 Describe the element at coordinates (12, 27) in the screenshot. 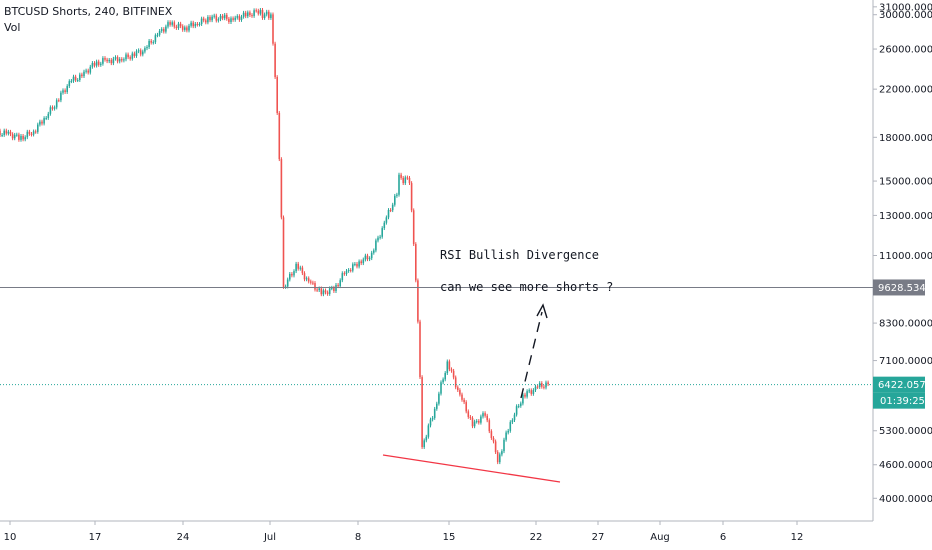

I see `volume-label: Vol` at that location.